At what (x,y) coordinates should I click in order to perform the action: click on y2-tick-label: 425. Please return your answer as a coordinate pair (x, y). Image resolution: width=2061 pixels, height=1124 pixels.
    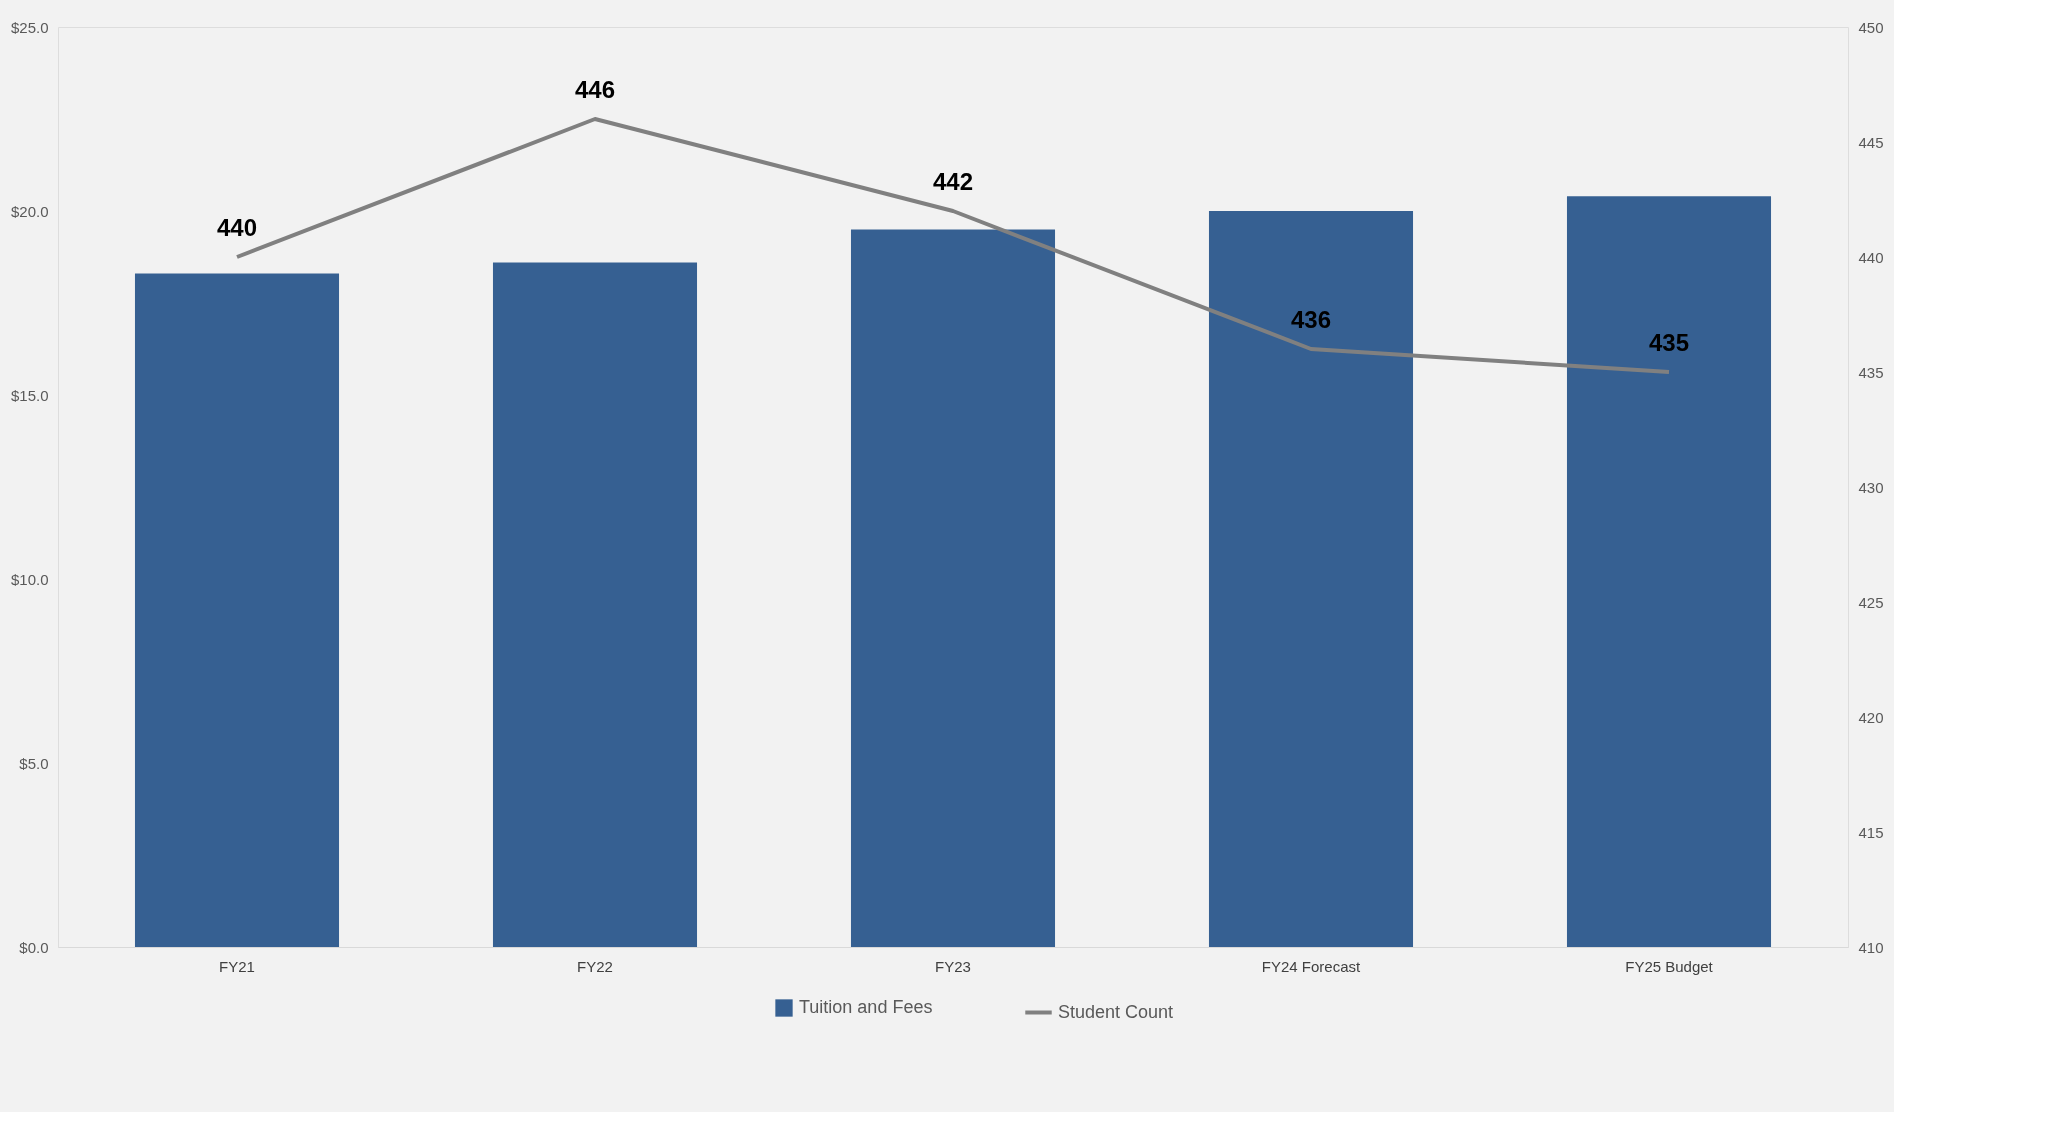
    Looking at the image, I should click on (1871, 602).